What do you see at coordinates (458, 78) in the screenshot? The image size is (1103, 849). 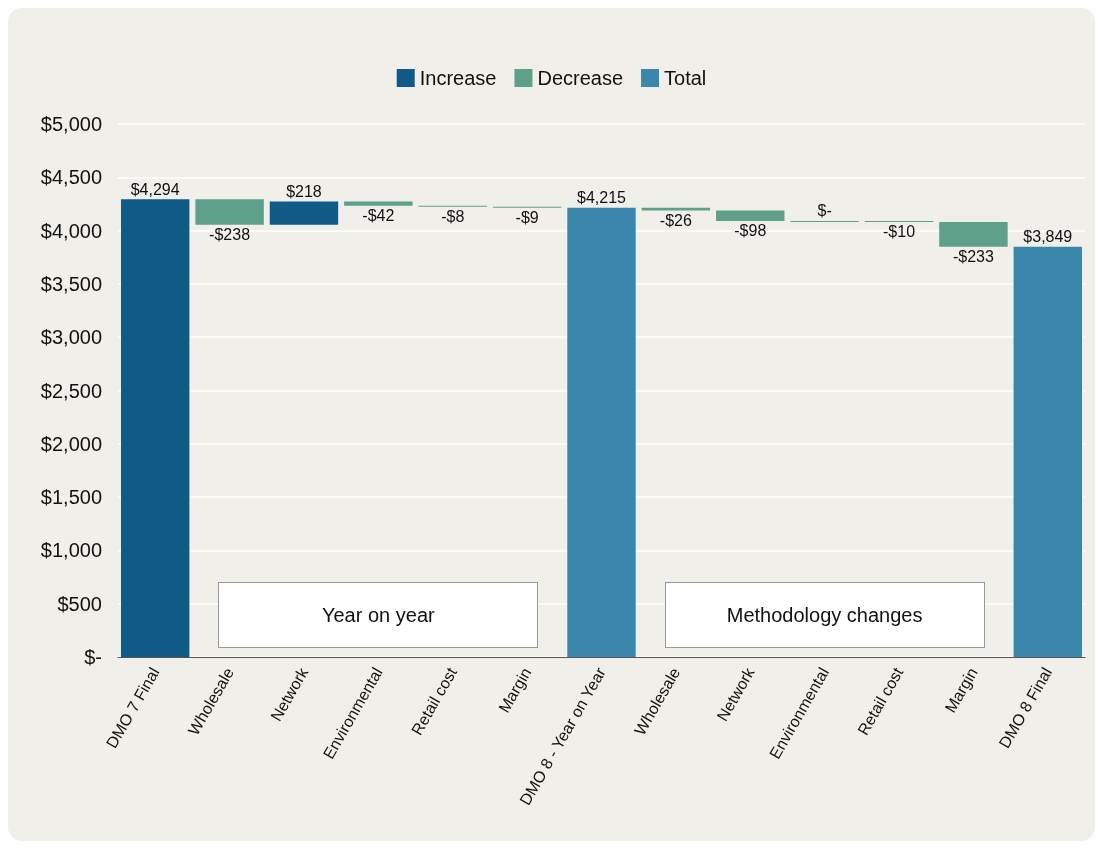 I see `legend-label: Increase` at bounding box center [458, 78].